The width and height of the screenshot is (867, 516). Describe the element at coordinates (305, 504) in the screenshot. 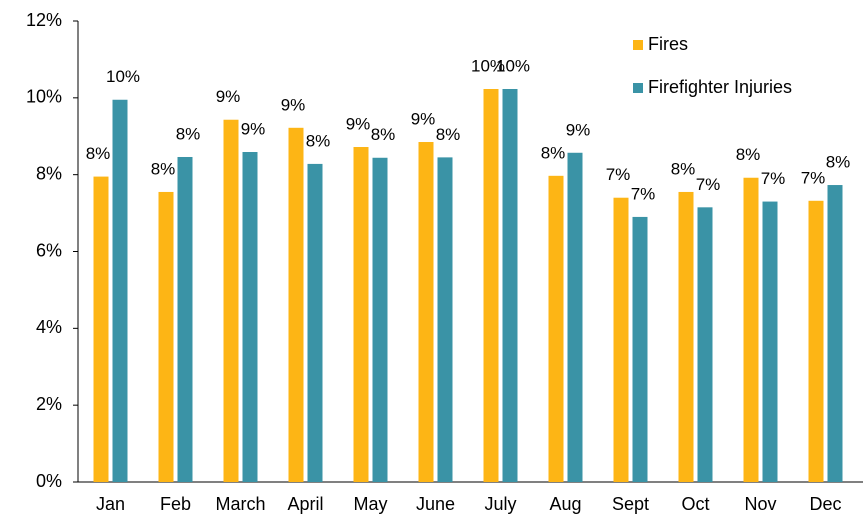

I see `x-tick-label: April` at that location.